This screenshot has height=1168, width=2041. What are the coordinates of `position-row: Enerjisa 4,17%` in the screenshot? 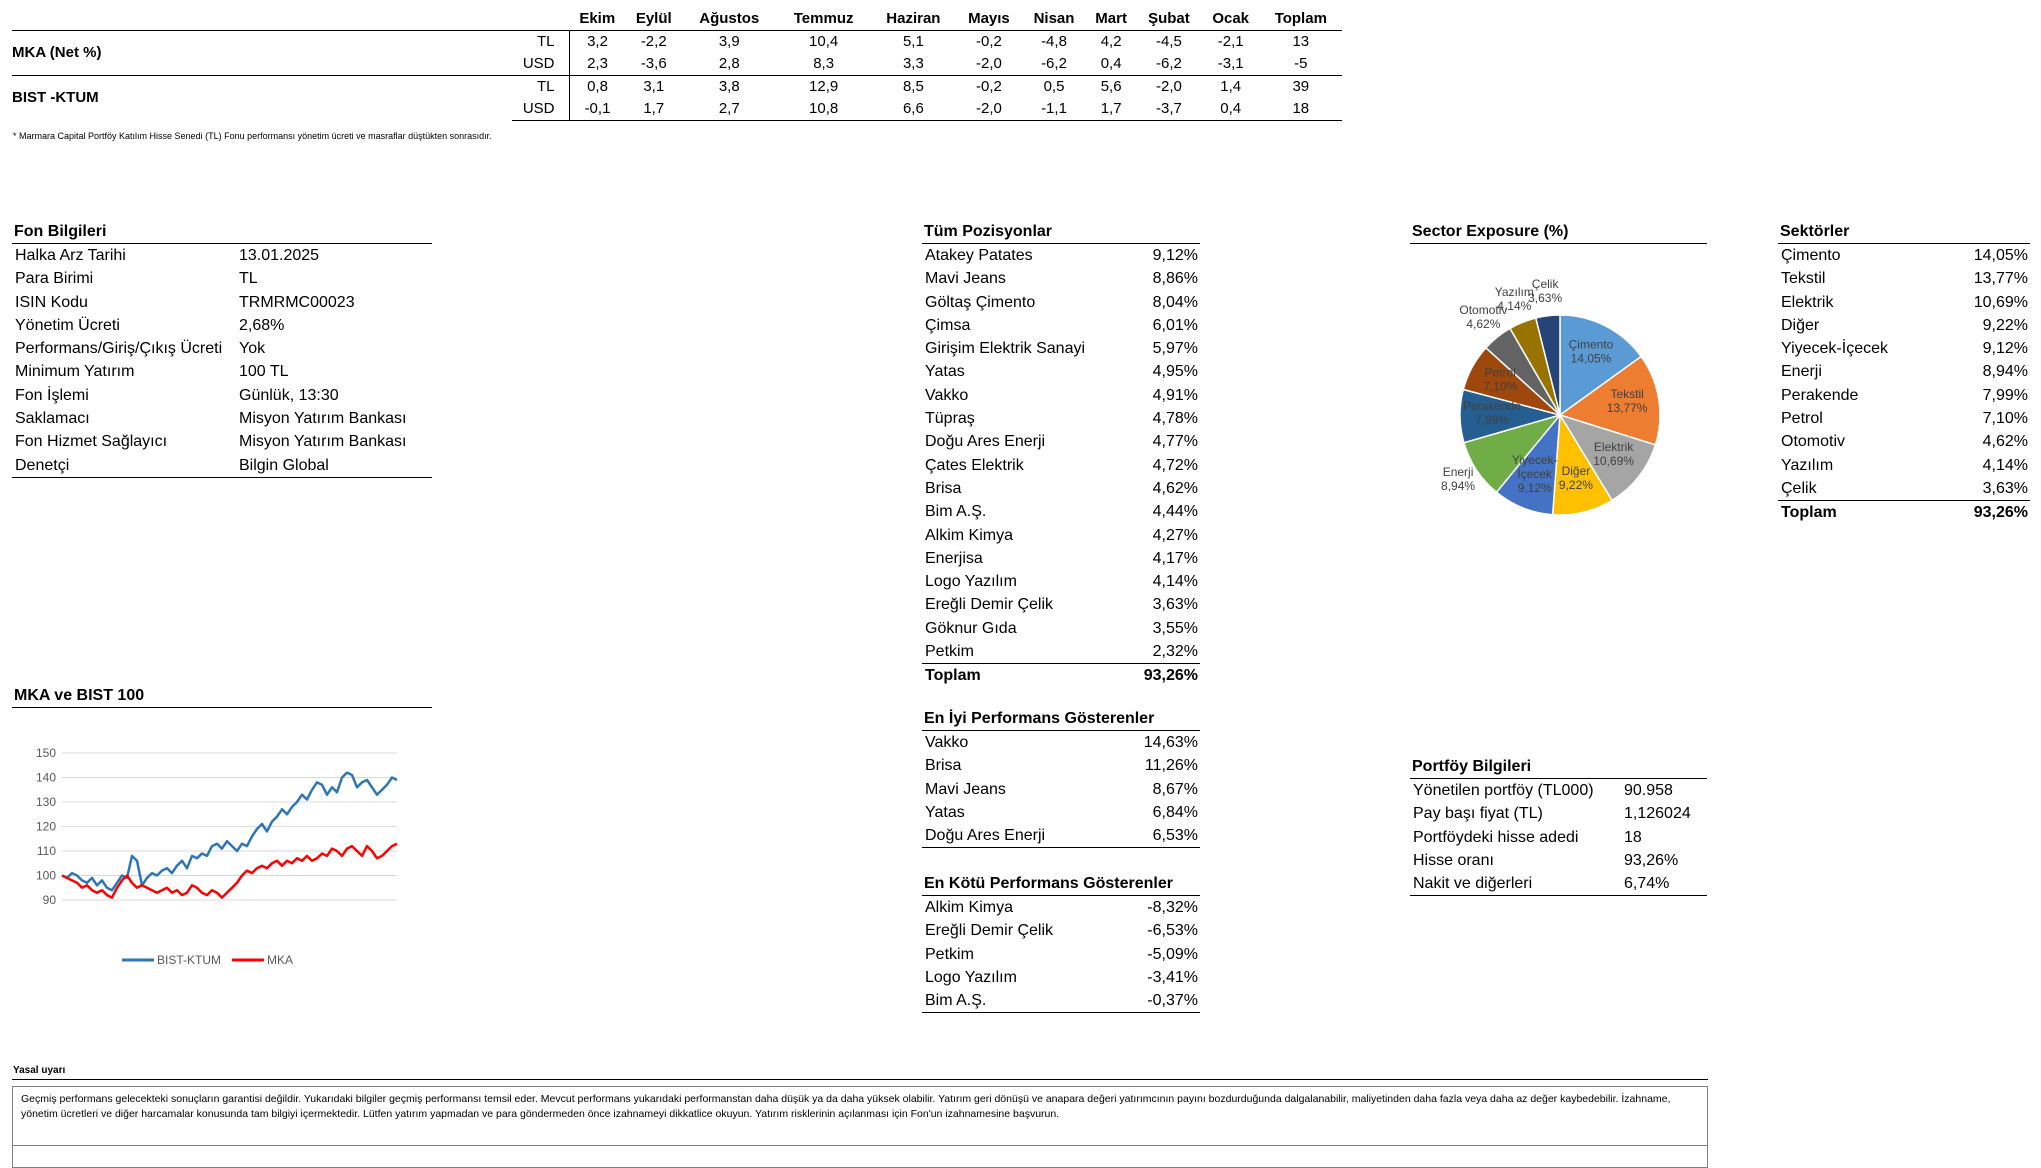 It's located at (1061, 558).